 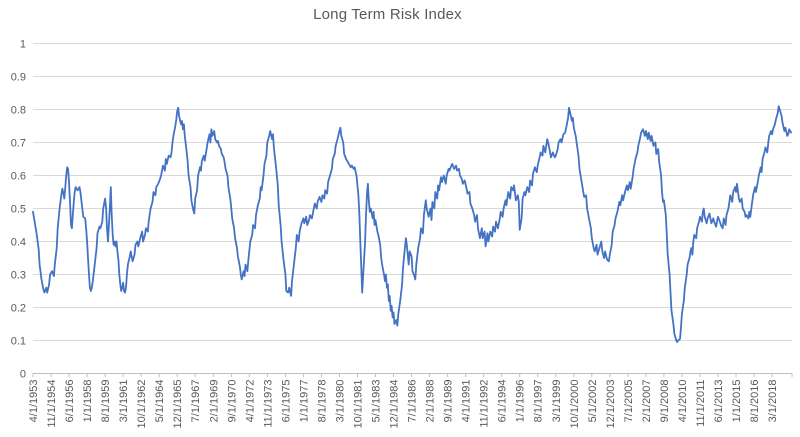 I want to click on y-tick-label: 0, so click(x=23, y=375).